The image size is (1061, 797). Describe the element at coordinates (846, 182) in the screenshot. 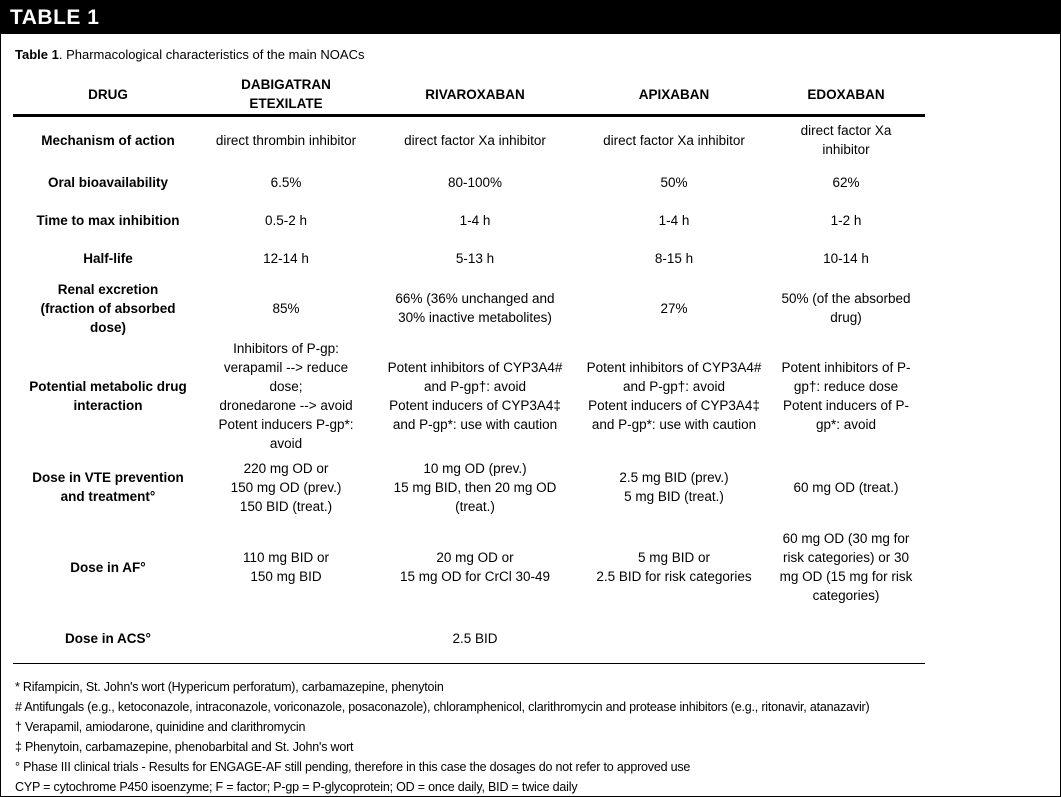

I see `cell-edoxaban: 62%` at that location.